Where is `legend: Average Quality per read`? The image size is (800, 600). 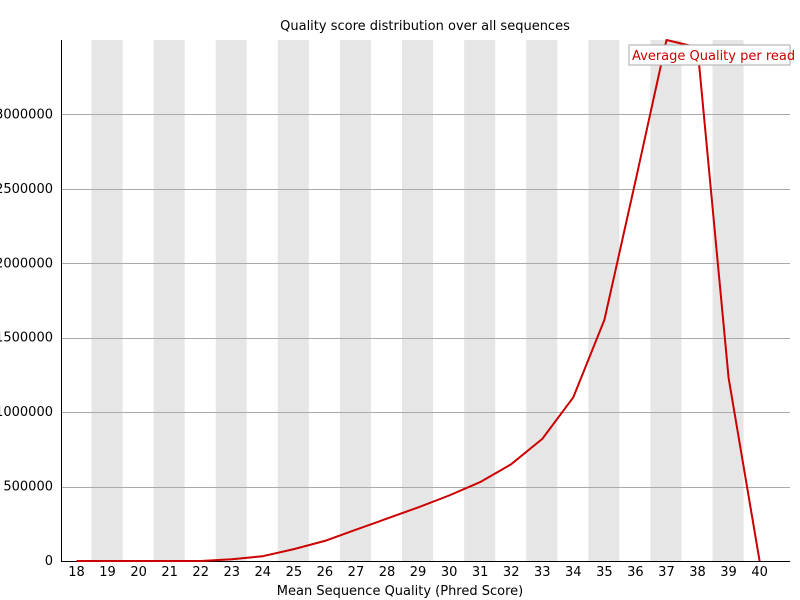 legend: Average Quality per read is located at coordinates (711, 55).